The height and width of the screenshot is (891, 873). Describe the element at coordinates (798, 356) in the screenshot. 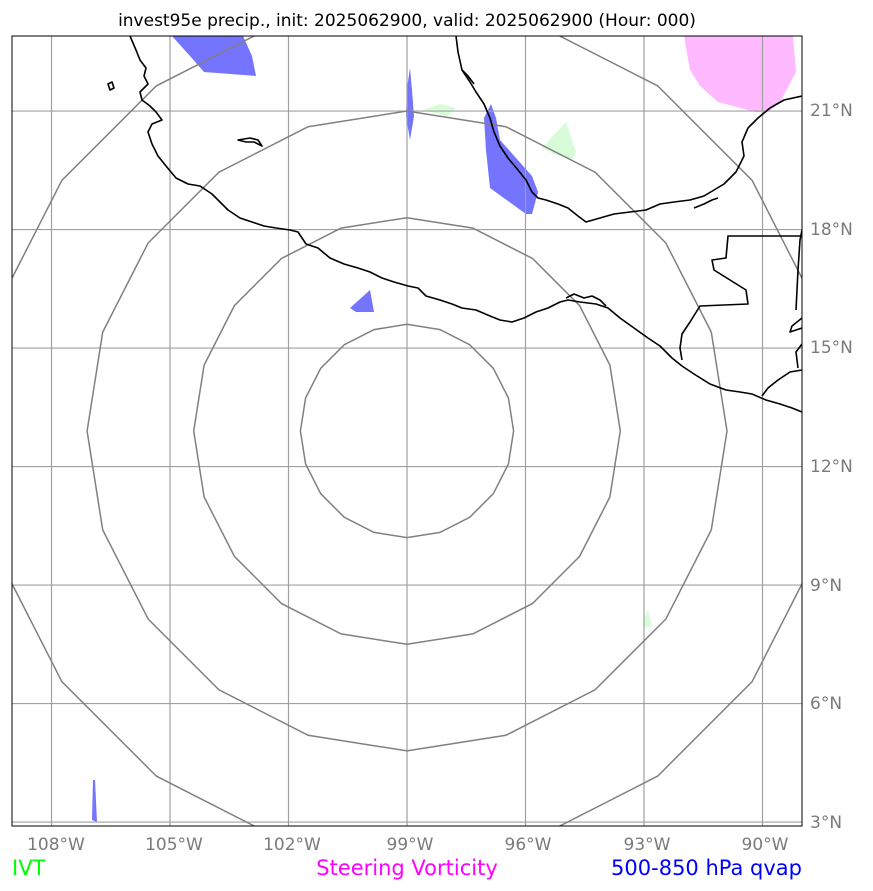

I see `coast-nicaragua` at that location.